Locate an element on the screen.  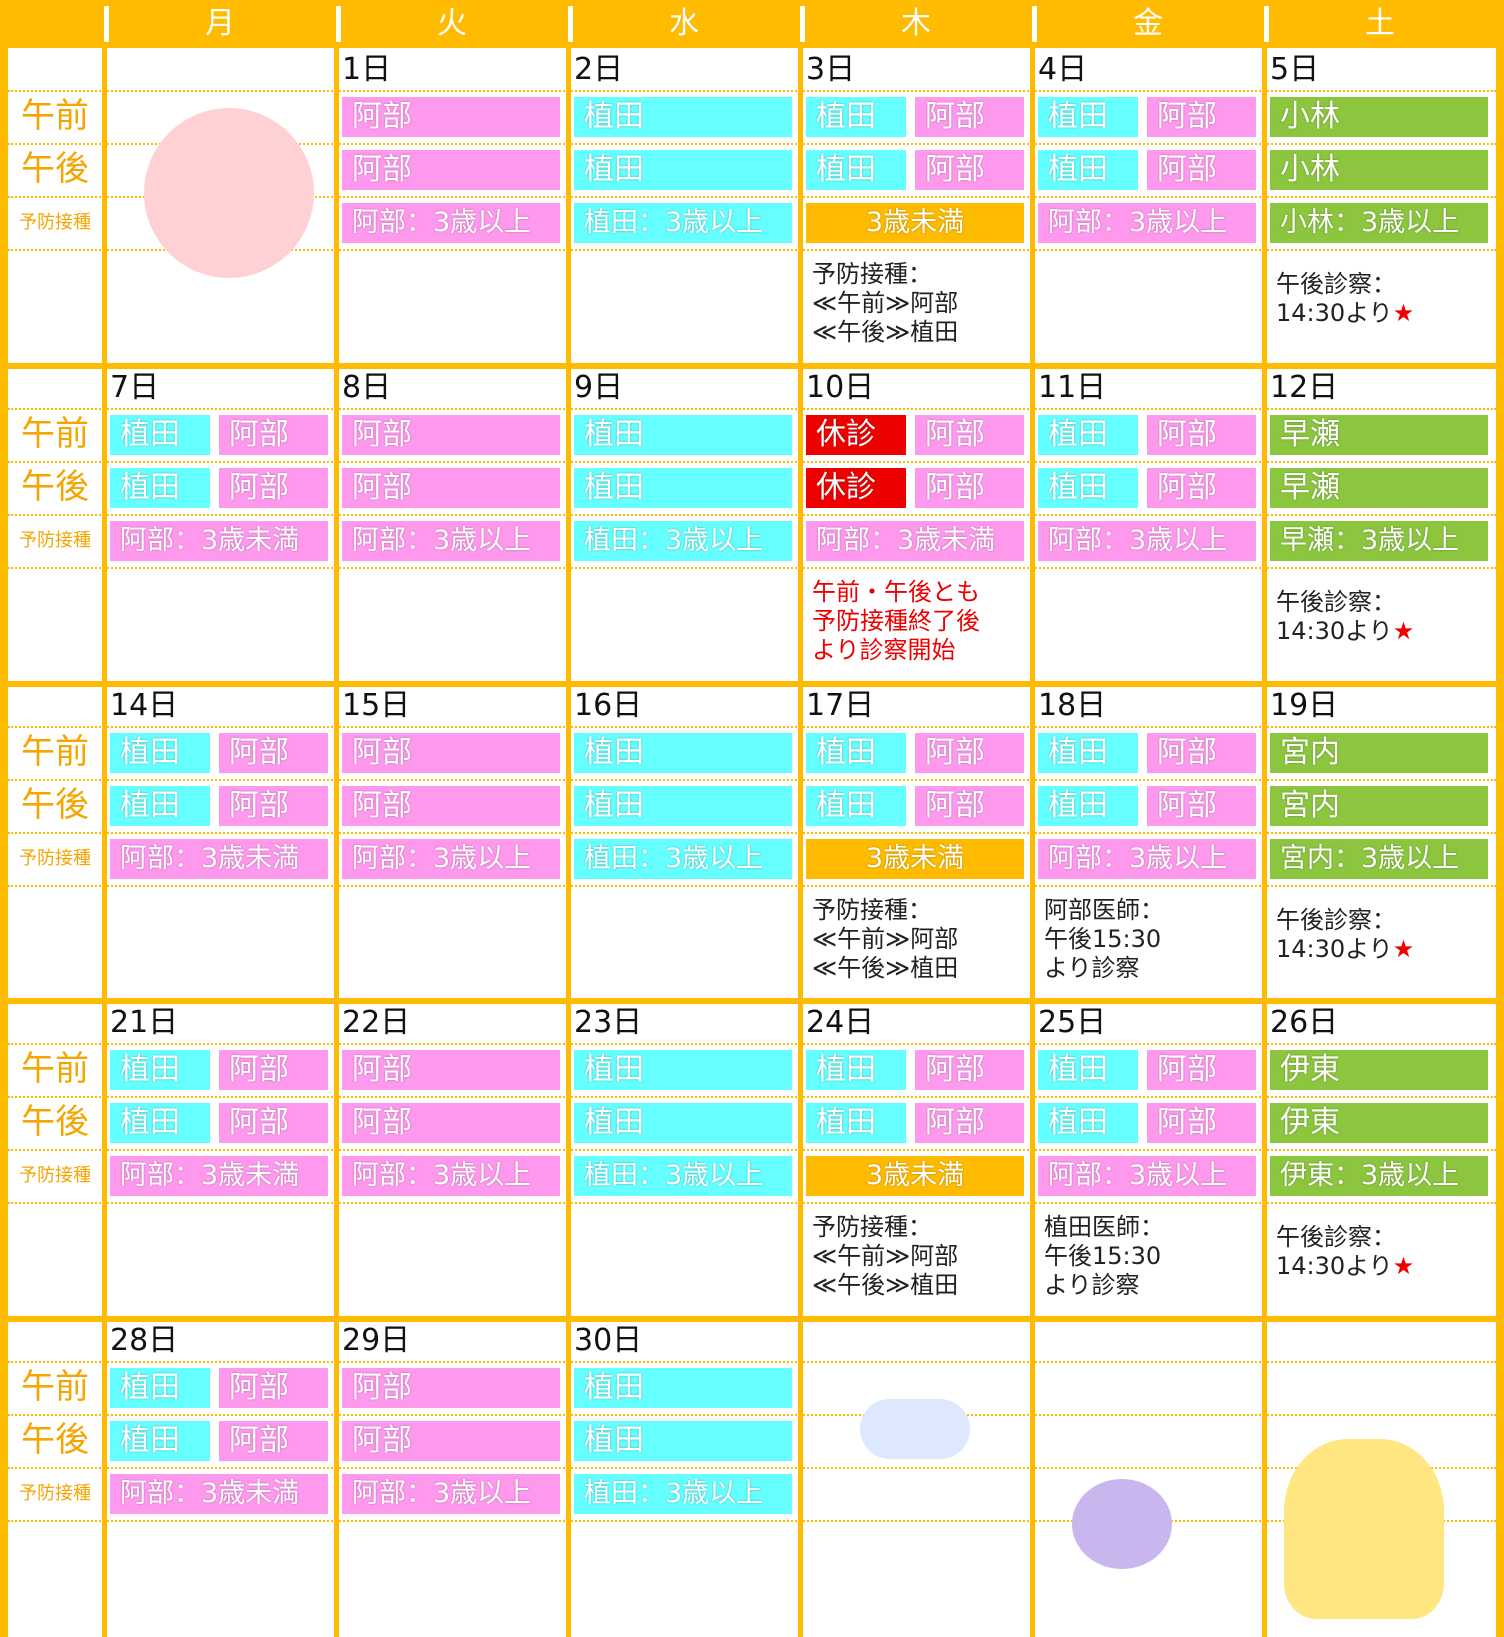
note-line: ≪午後≫植田 is located at coordinates (885, 332).